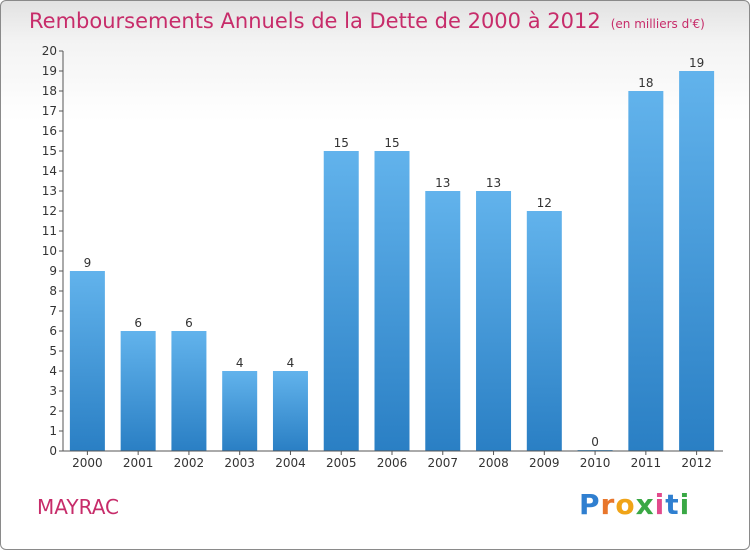 The height and width of the screenshot is (550, 750). I want to click on x-tick-label: 2003, so click(239, 463).